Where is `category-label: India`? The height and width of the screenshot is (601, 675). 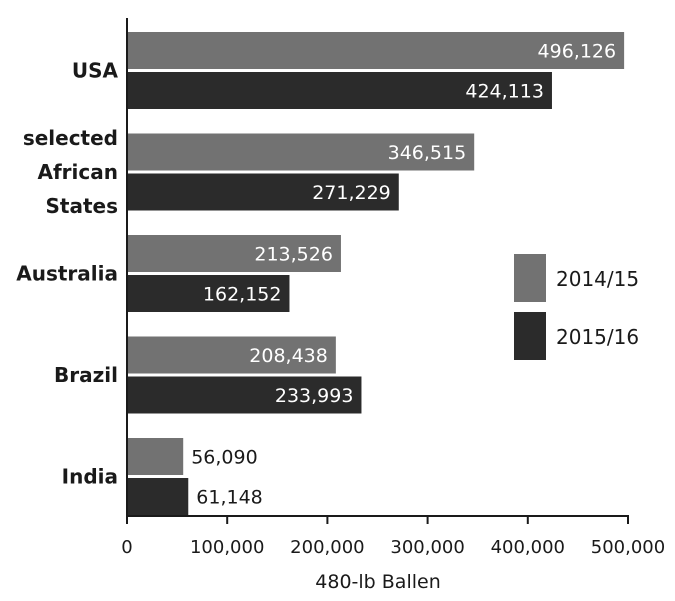
category-label: India is located at coordinates (90, 477).